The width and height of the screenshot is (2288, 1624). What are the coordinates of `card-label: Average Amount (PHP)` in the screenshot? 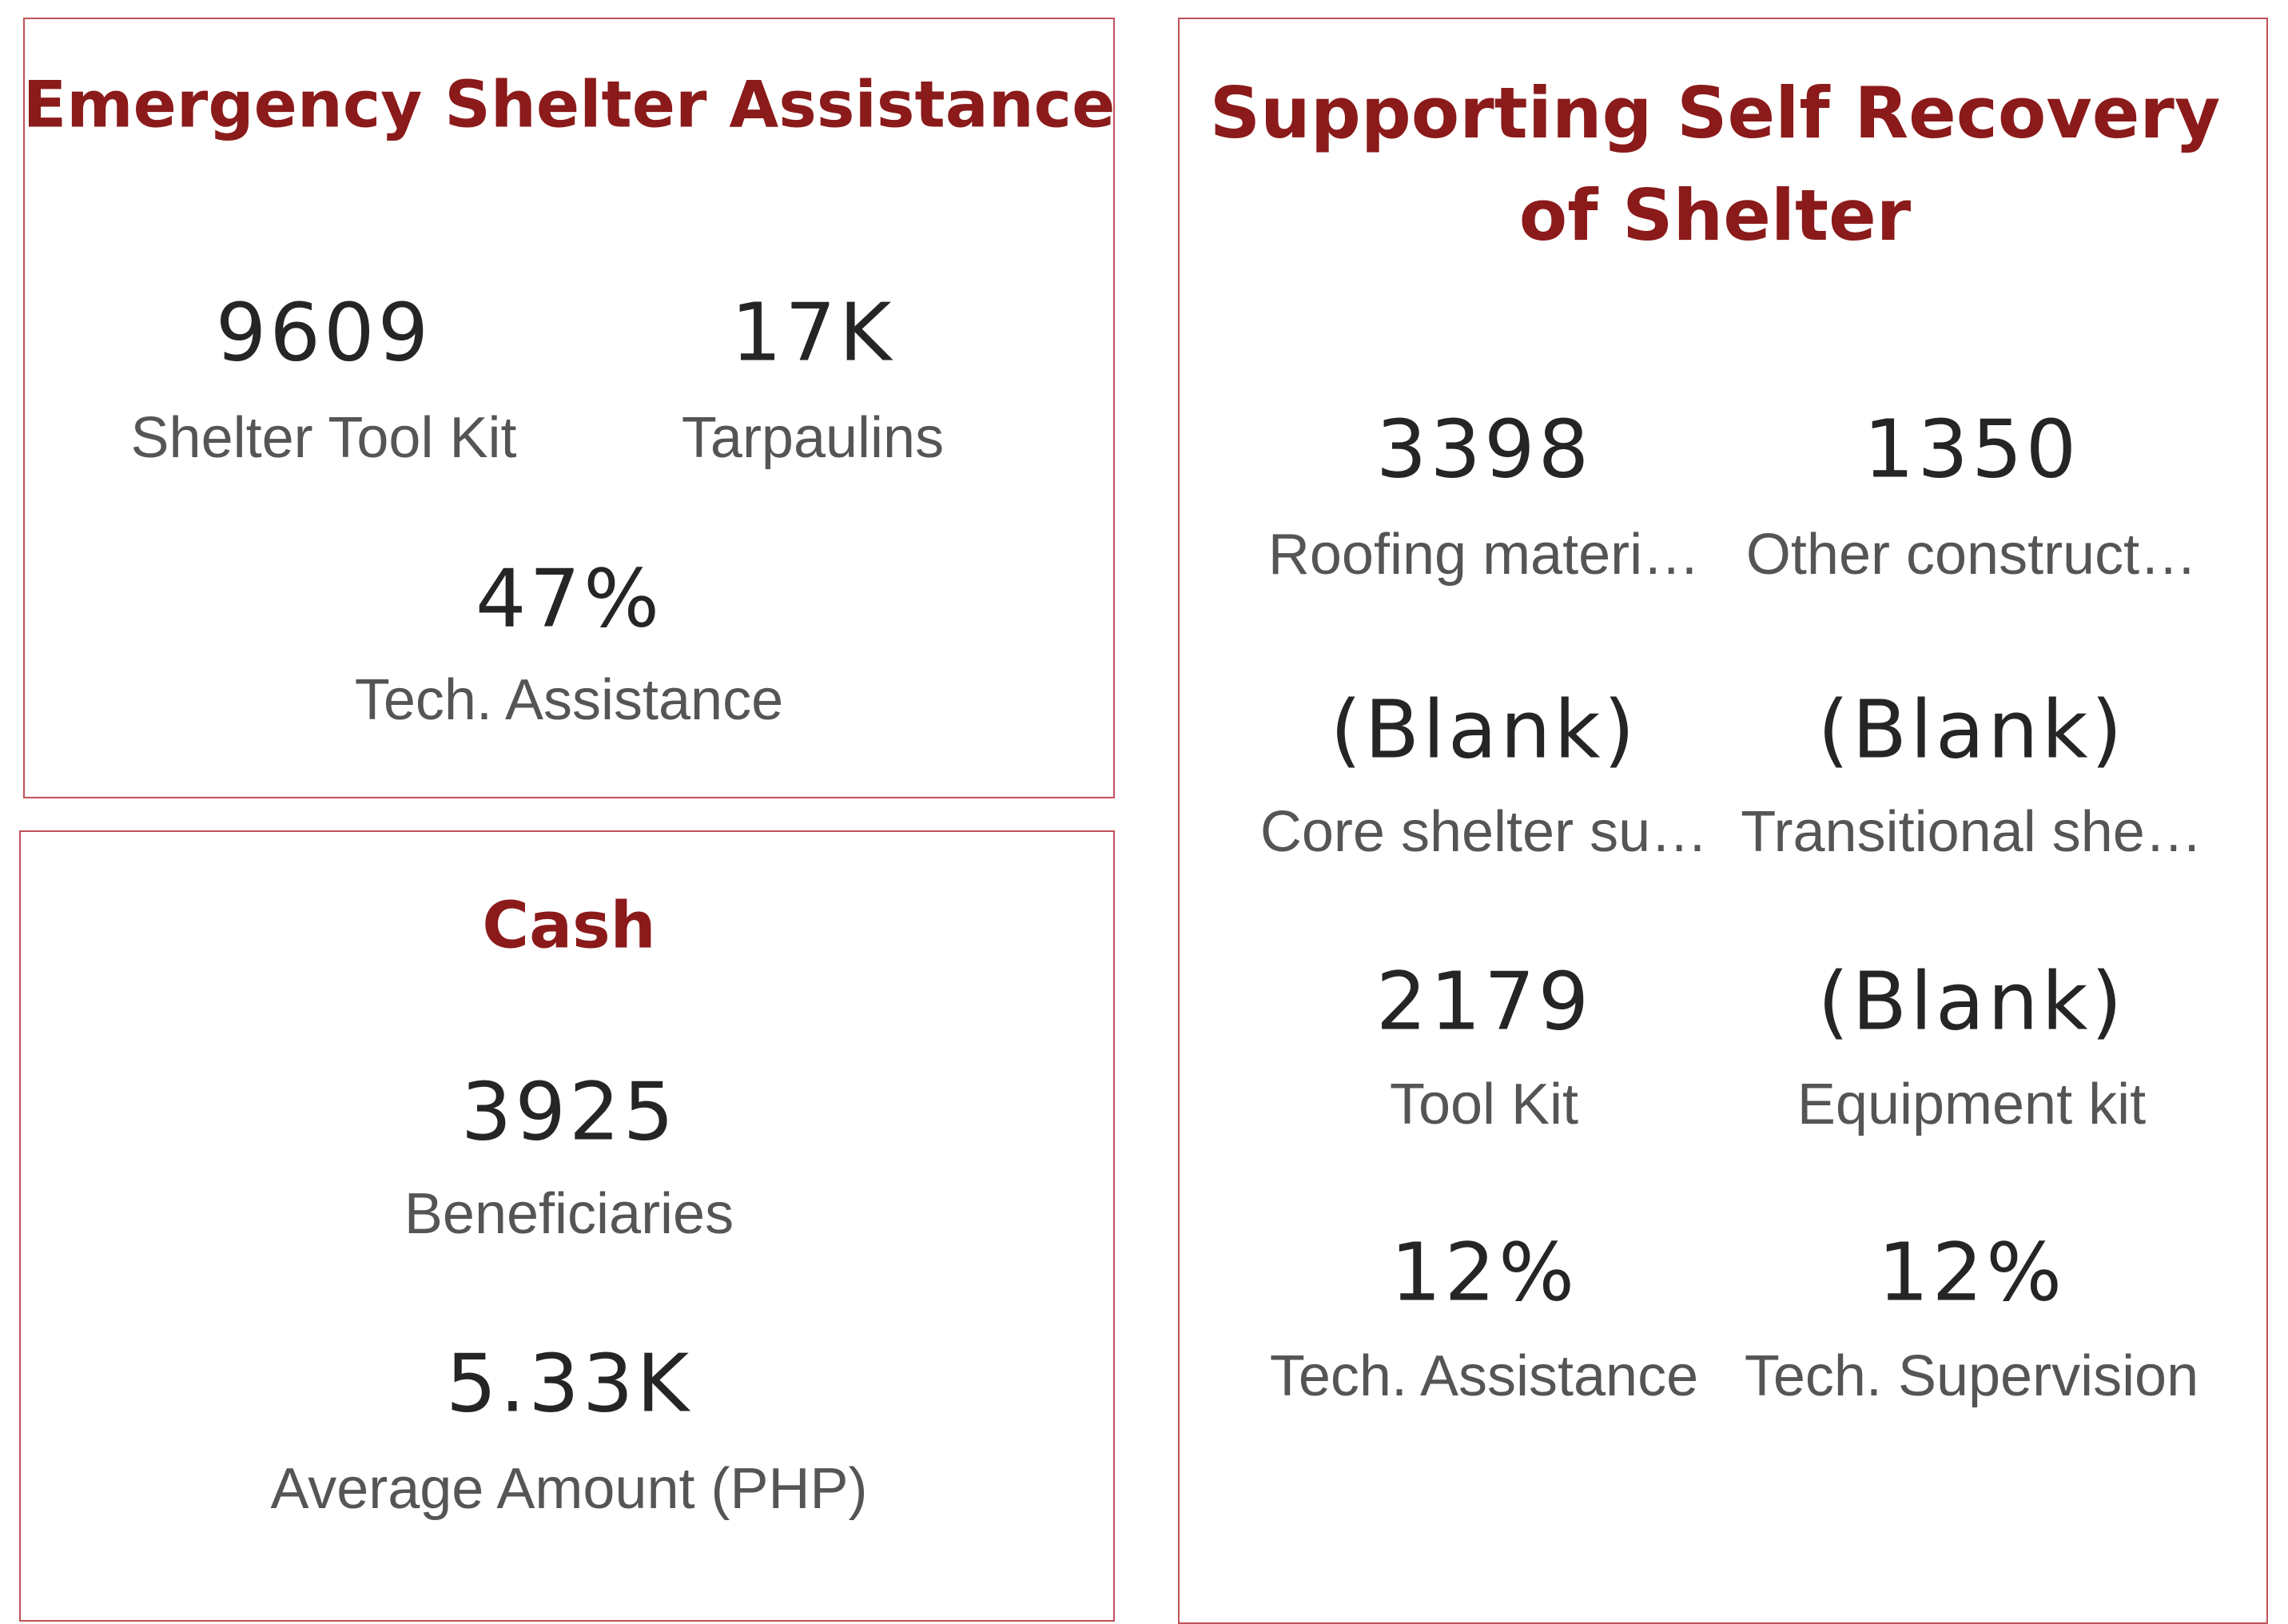 It's located at (569, 1489).